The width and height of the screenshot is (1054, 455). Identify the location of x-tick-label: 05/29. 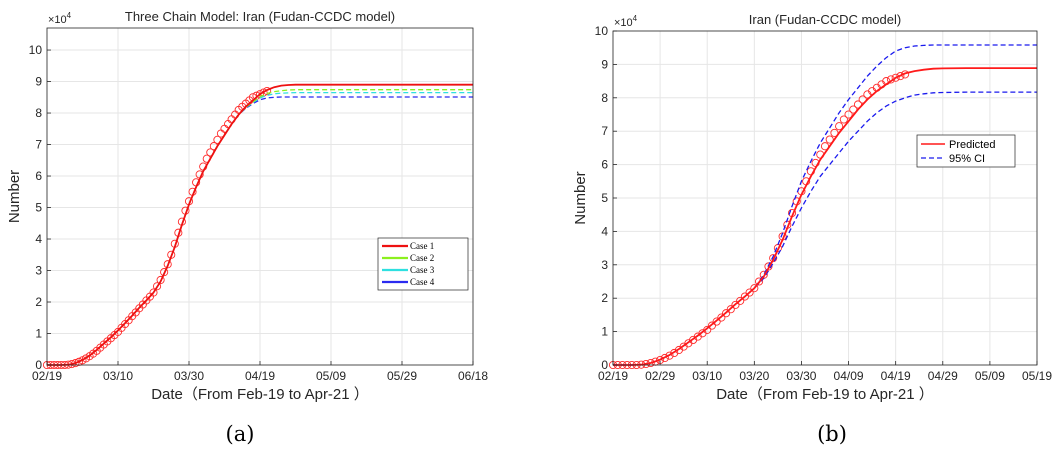
(402, 376).